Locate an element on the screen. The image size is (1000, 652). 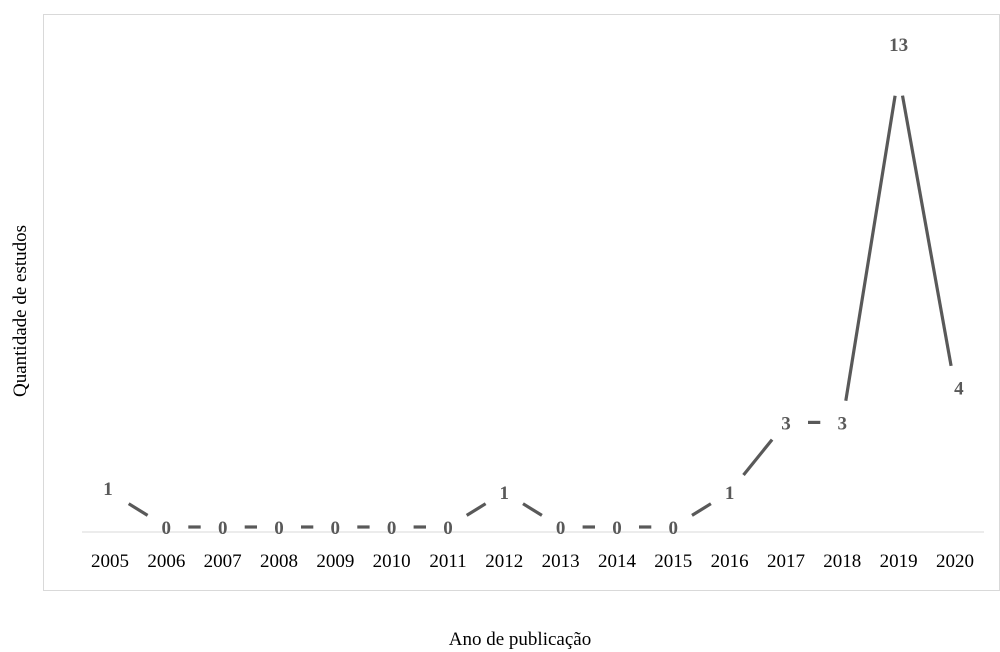
x-tick-label: 2008 is located at coordinates (279, 561).